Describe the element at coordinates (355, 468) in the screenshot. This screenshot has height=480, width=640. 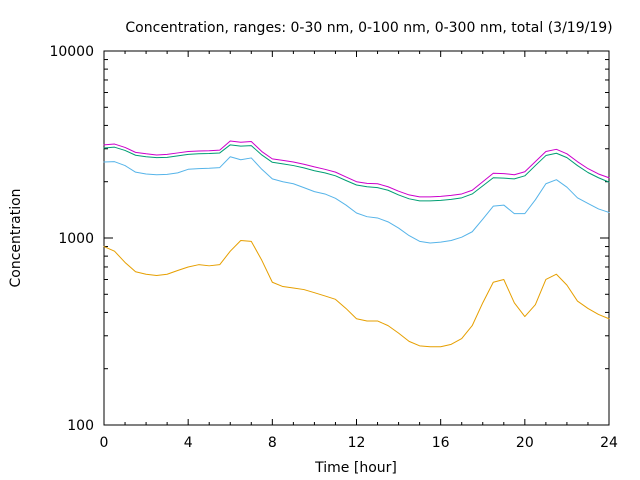
I see `x-axis-label: Time [hour]` at that location.